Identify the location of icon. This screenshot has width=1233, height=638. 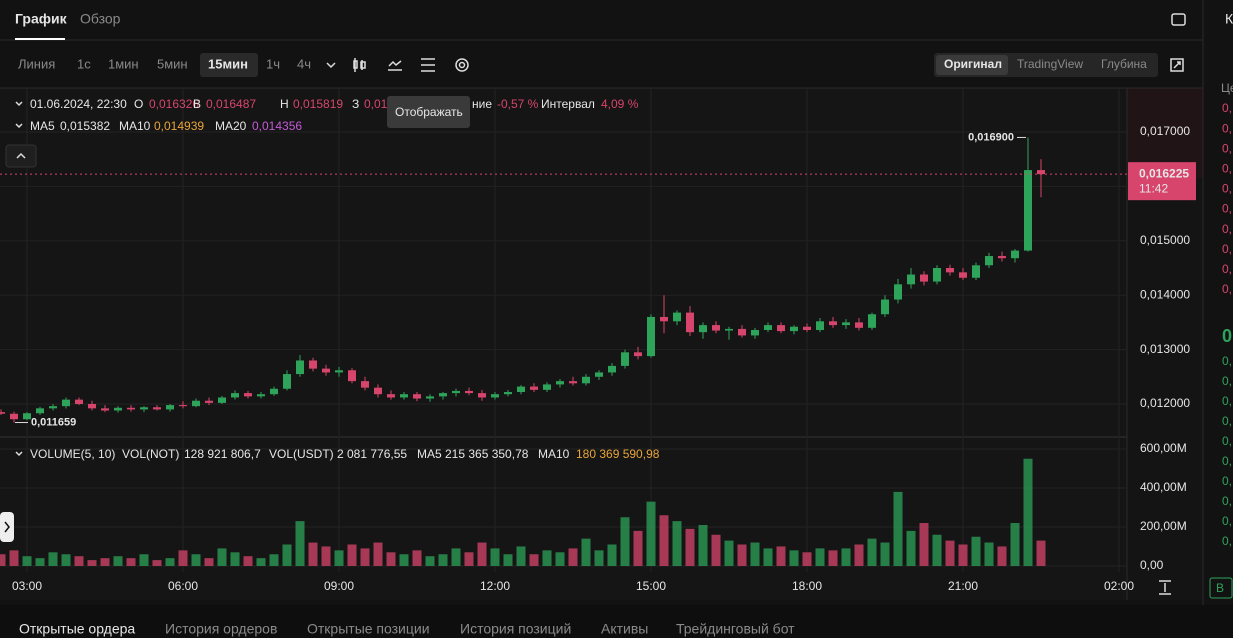
(1178, 19).